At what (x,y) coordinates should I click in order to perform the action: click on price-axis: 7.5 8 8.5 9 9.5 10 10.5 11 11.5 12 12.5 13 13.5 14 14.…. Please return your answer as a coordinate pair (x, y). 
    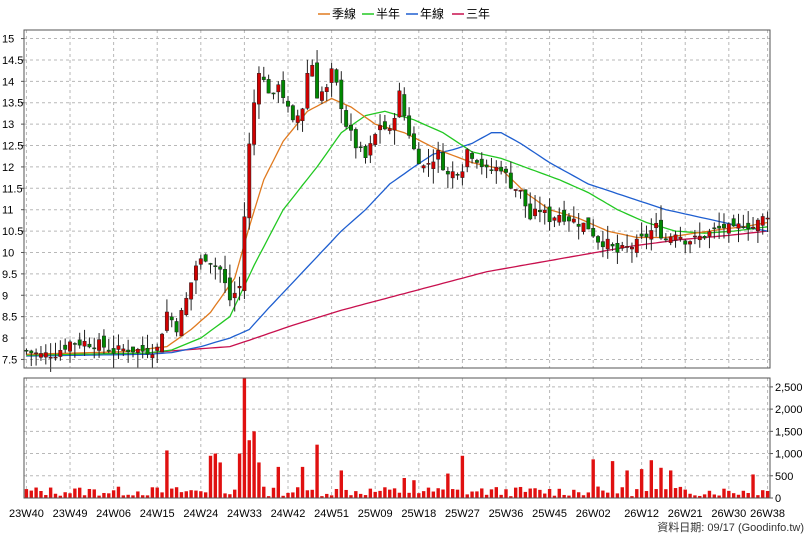
    Looking at the image, I should click on (13, 200).